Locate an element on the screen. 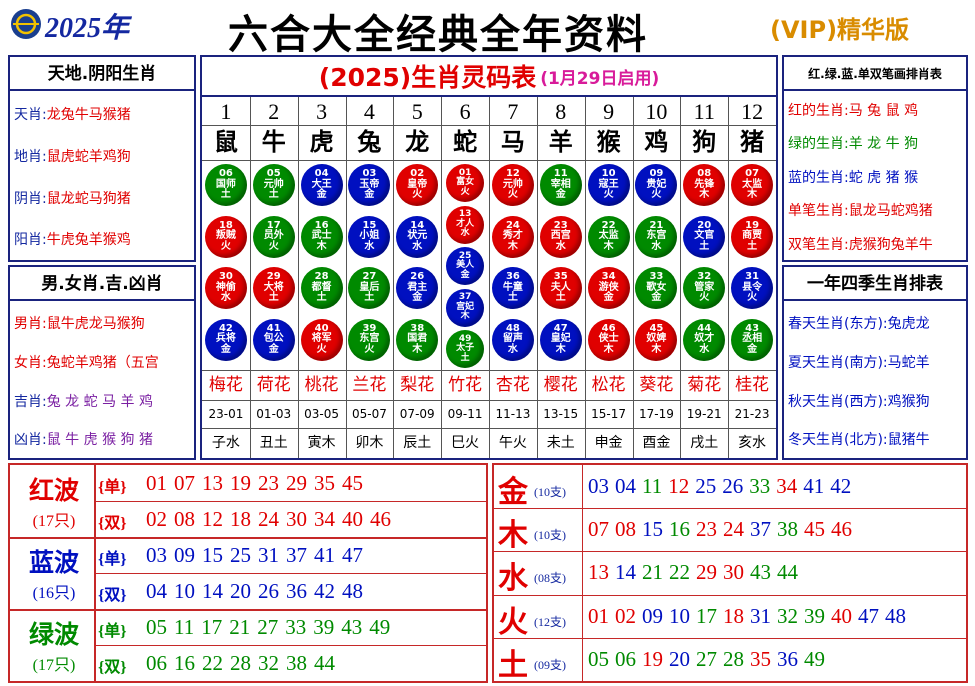  number-list: 05 11 17 21 27 33 39 43 49 is located at coordinates (271, 627).